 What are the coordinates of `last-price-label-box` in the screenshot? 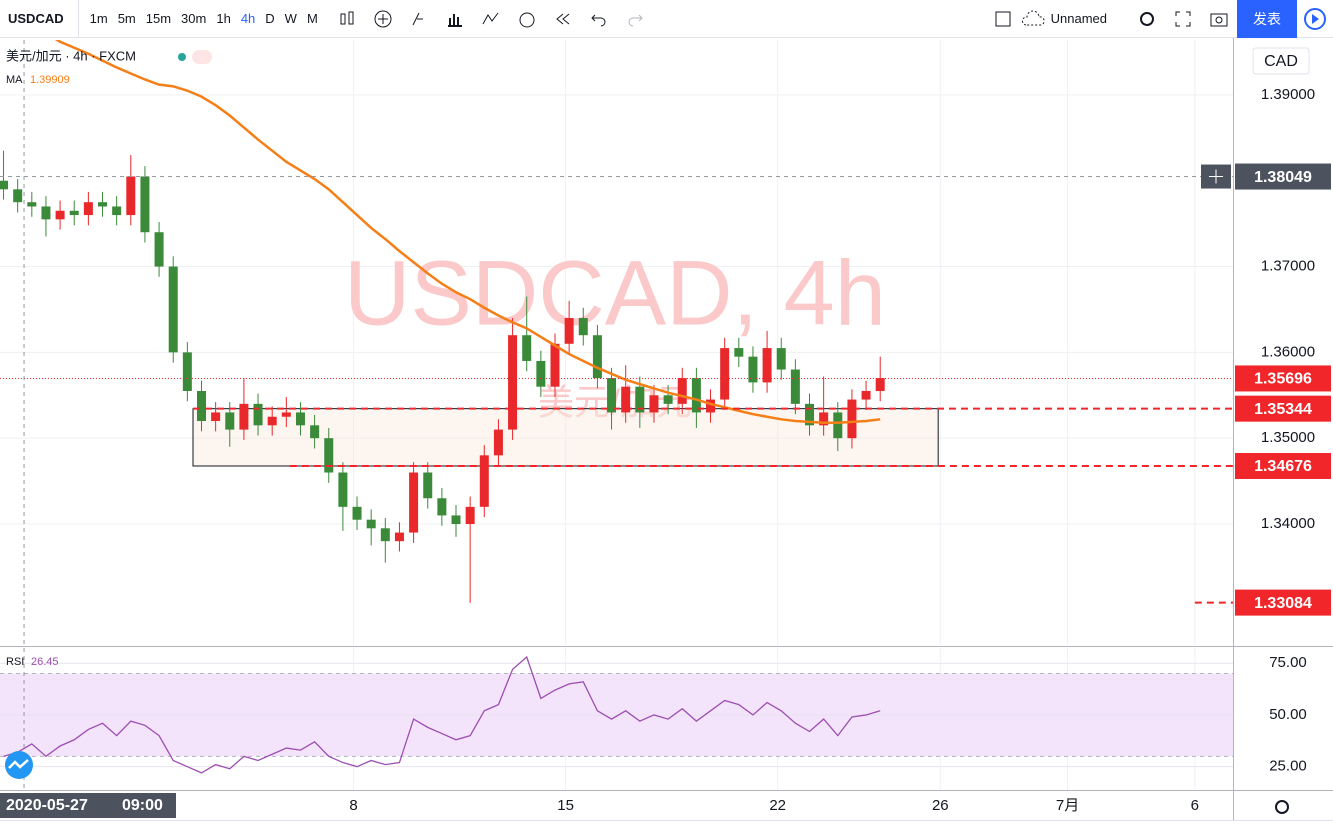 It's located at (1283, 378).